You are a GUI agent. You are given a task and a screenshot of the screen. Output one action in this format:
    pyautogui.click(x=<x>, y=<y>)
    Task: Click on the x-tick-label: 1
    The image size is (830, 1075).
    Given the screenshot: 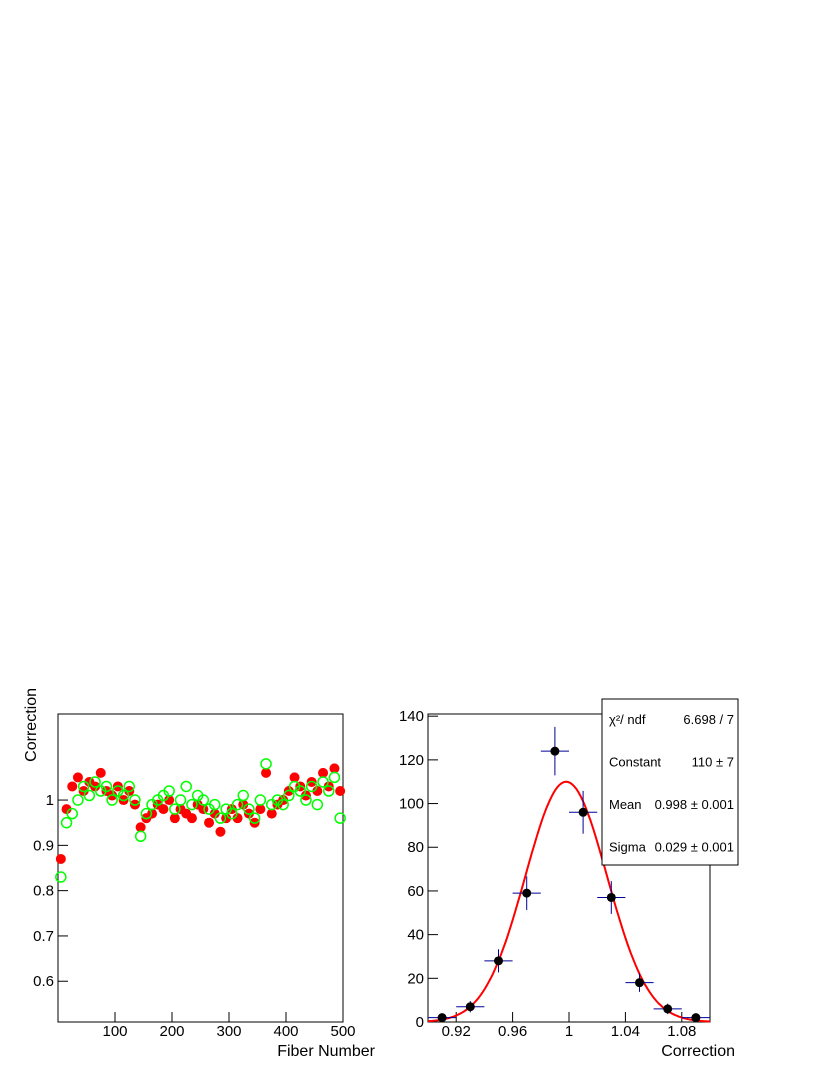 What is the action you would take?
    pyautogui.click(x=569, y=1031)
    